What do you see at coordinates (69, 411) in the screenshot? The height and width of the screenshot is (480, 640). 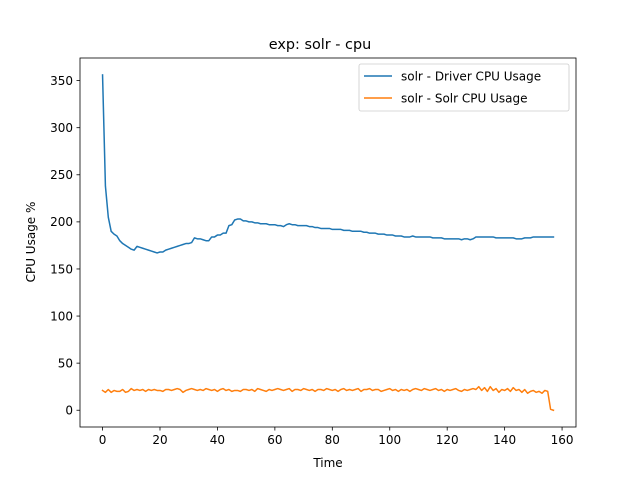 I see `y-tick-label: 0` at bounding box center [69, 411].